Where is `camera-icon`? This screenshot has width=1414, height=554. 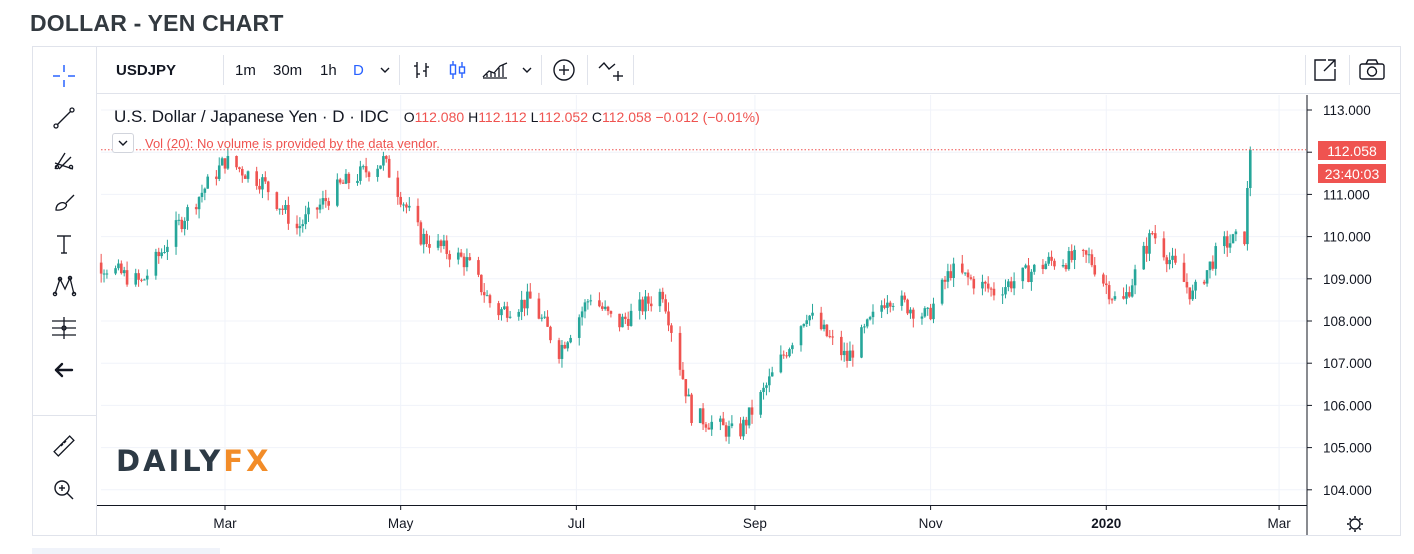
camera-icon is located at coordinates (1372, 70).